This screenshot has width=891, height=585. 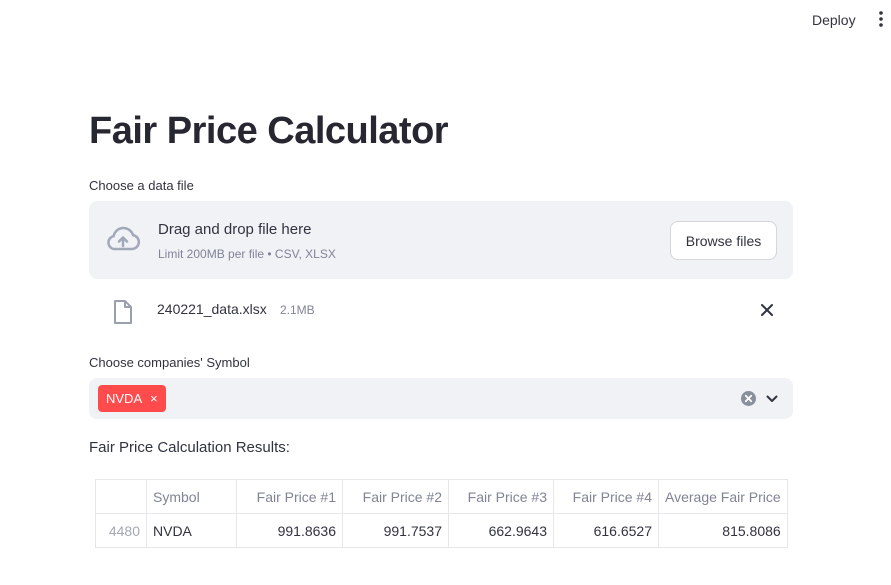 What do you see at coordinates (169, 362) in the screenshot?
I see `symbol-select-label: Choose companies' Symbol` at bounding box center [169, 362].